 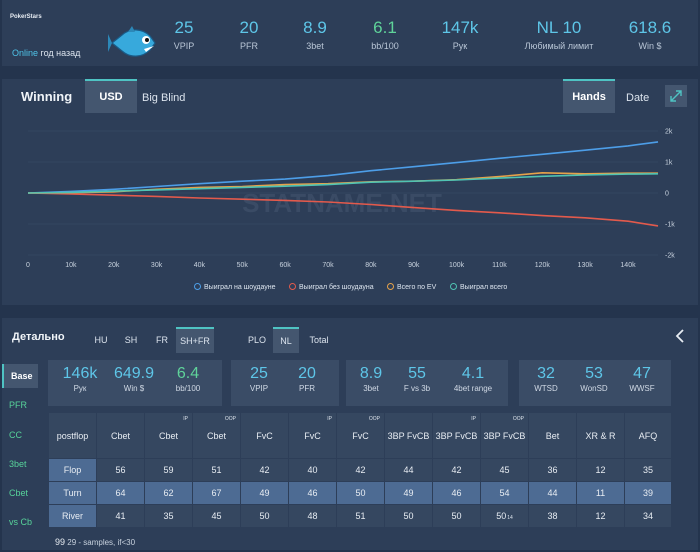 What do you see at coordinates (216, 470) in the screenshot?
I see `table-cell: 51` at bounding box center [216, 470].